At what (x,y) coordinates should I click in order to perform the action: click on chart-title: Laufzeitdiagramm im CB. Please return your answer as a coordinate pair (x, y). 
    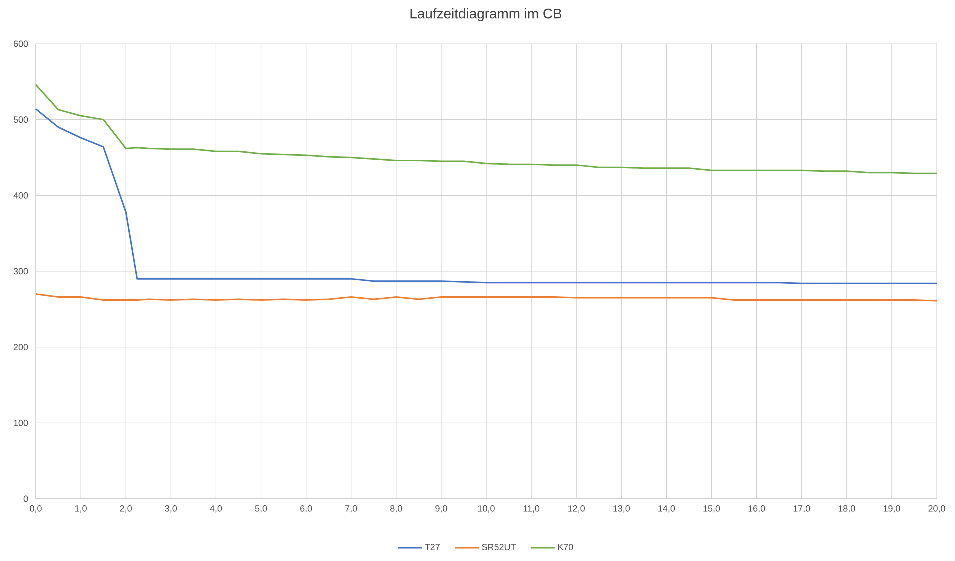
    Looking at the image, I should click on (486, 15).